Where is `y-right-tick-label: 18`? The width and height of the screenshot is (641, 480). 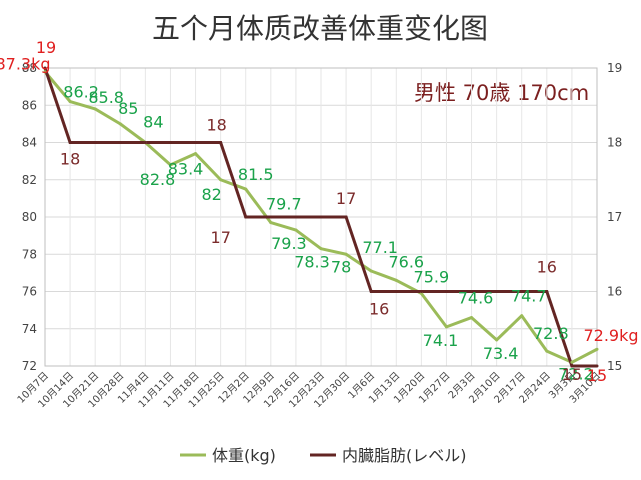
y-right-tick-label: 18 is located at coordinates (614, 143).